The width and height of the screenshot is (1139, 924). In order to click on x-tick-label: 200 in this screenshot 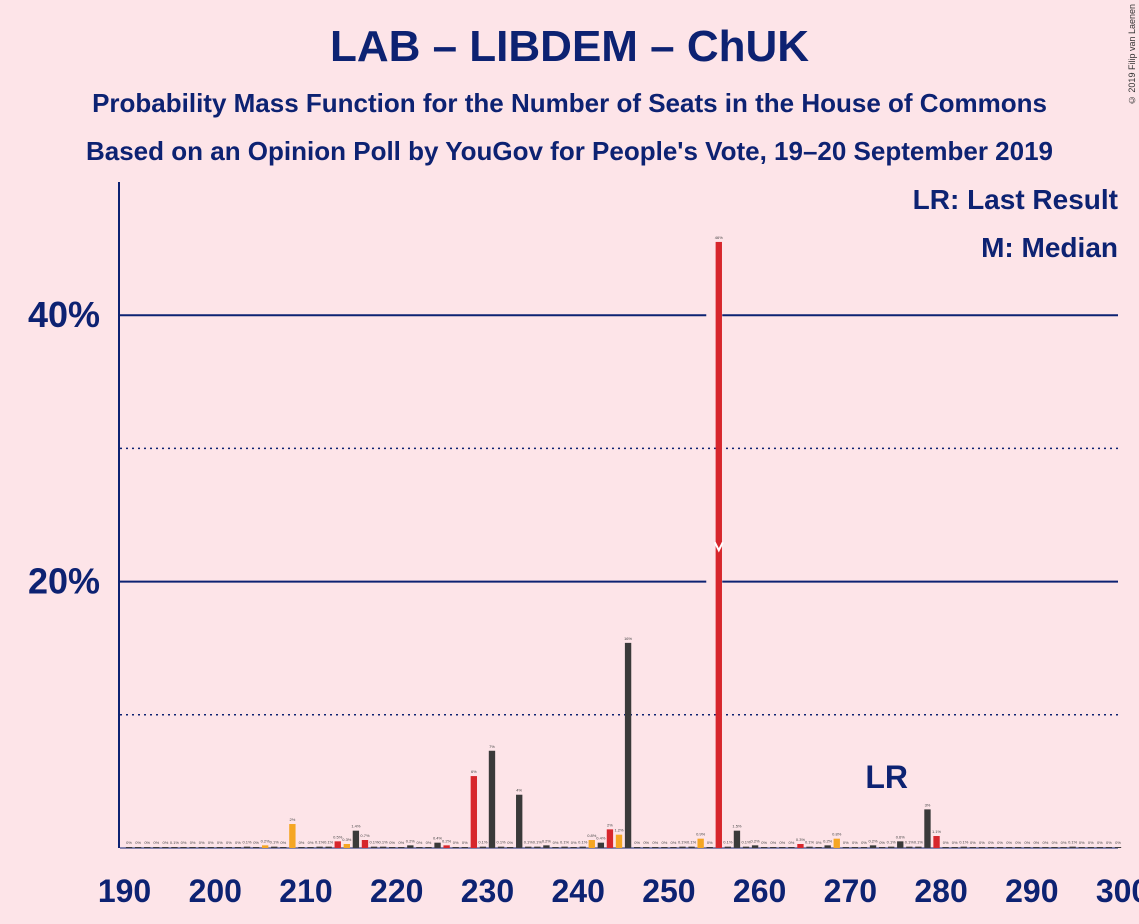, I will do `click(215, 891)`.